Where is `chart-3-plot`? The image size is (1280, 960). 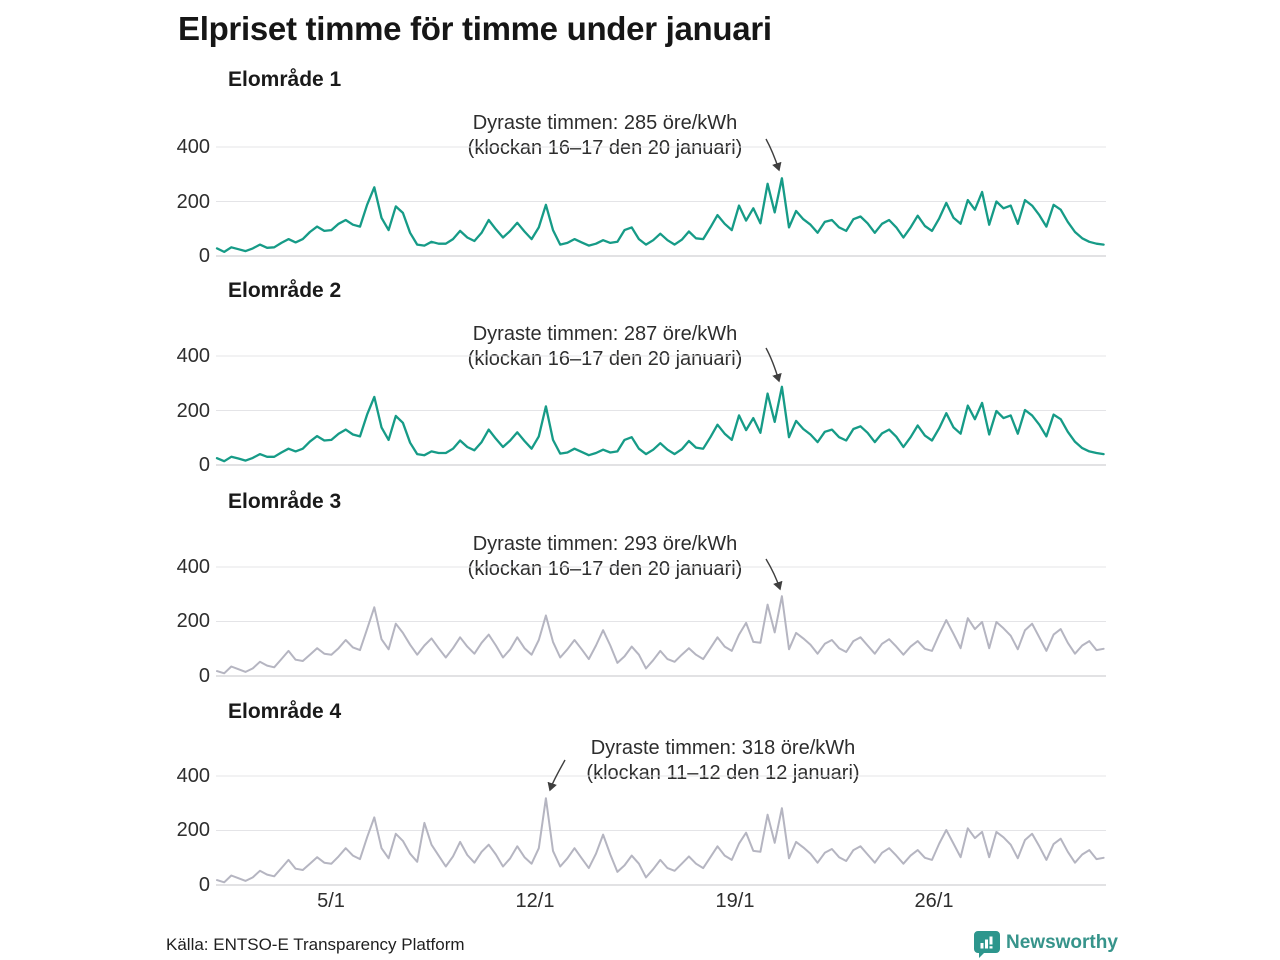 chart-3-plot is located at coordinates (661, 617).